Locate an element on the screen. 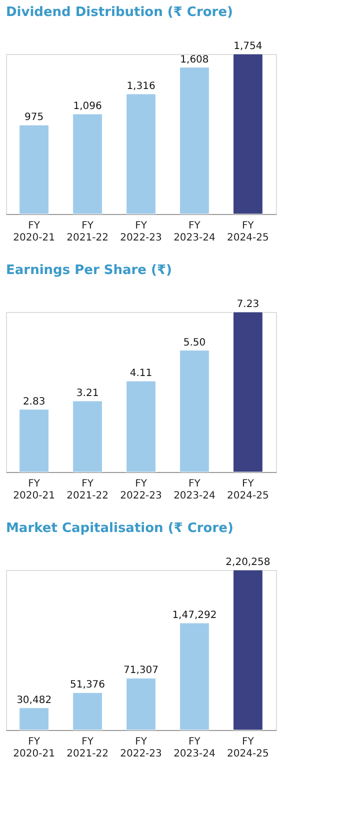 The height and width of the screenshot is (826, 353). data-label: 71,307 is located at coordinates (141, 670).